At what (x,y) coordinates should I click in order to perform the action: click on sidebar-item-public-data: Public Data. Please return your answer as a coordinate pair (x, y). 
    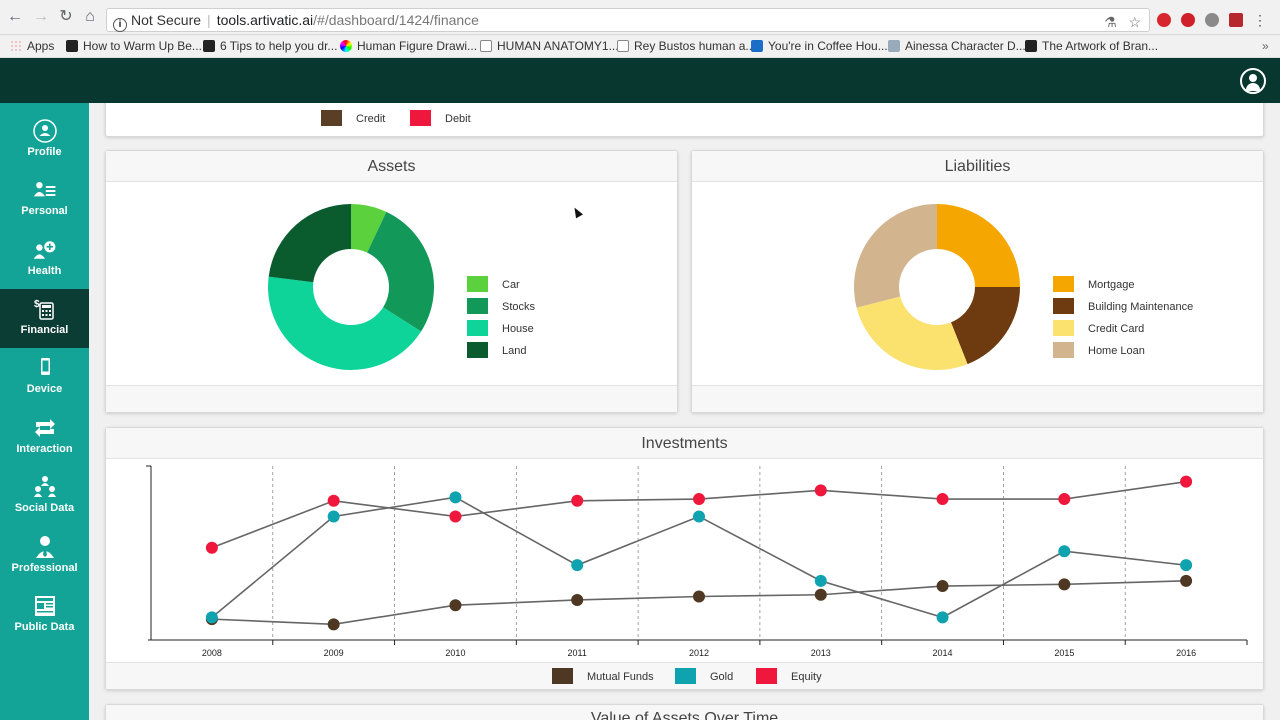
    Looking at the image, I should click on (44, 615).